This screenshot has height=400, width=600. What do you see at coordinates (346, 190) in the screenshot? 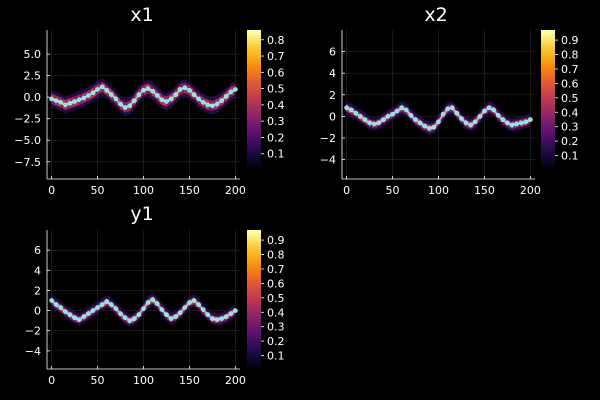
I see `x-tick-label: 0` at bounding box center [346, 190].